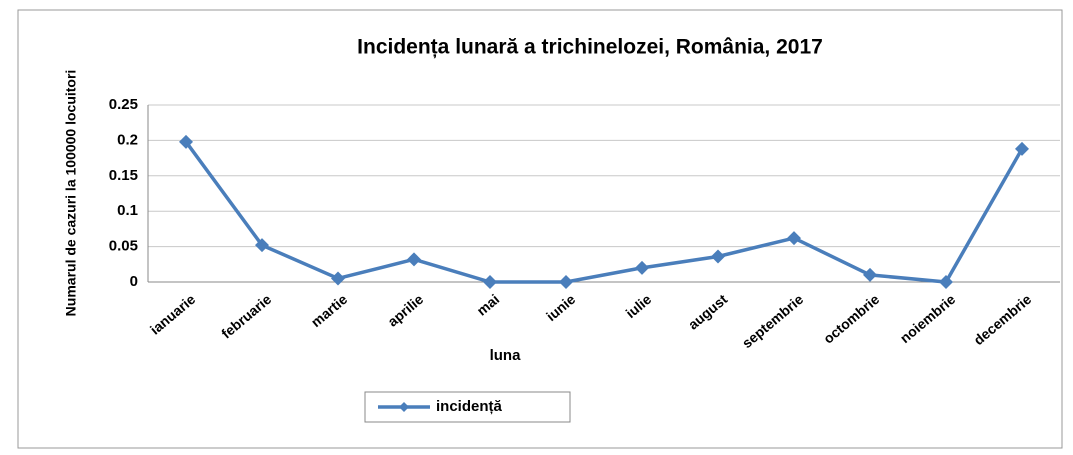 The width and height of the screenshot is (1073, 455). I want to click on y-tick-label: 0, so click(134, 281).